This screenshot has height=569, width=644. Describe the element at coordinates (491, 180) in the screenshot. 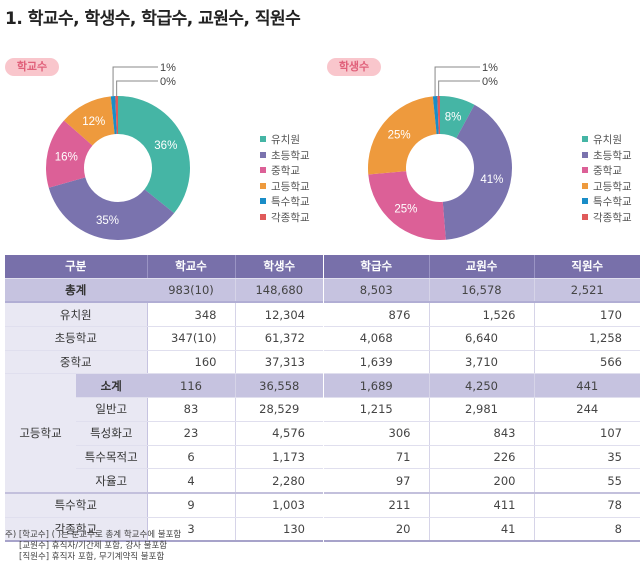

I see `slice-label: 41%` at that location.